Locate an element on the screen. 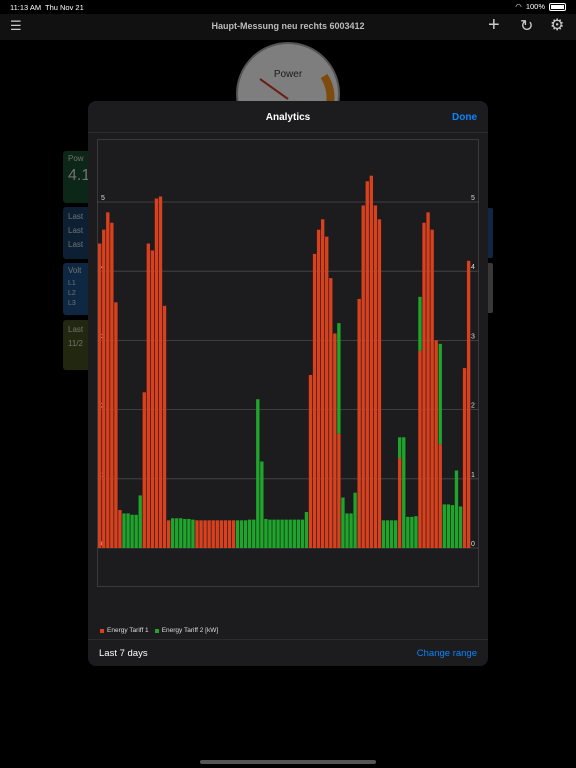 The width and height of the screenshot is (576, 768). status-time: 11:13 AM is located at coordinates (26, 7).